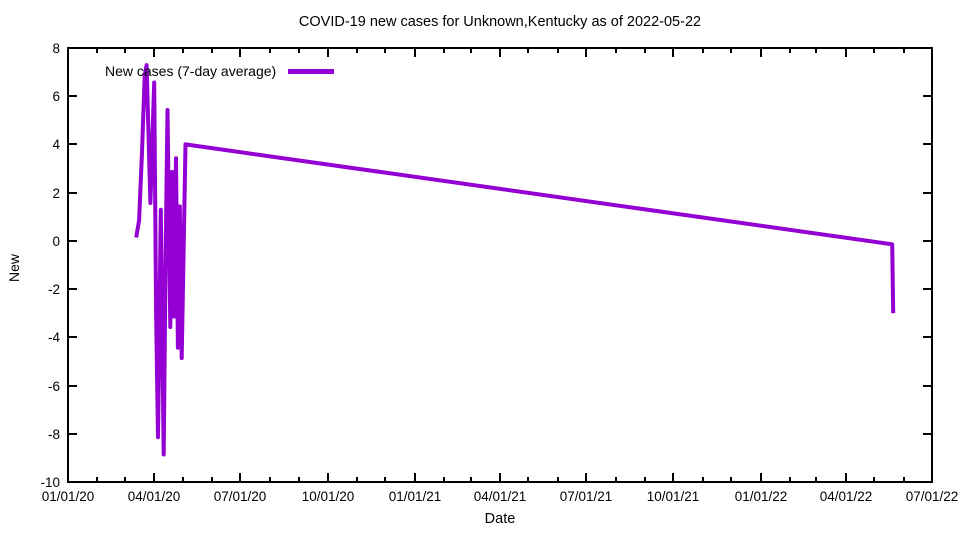  I want to click on x-tick-label: 10/01/21, so click(673, 496).